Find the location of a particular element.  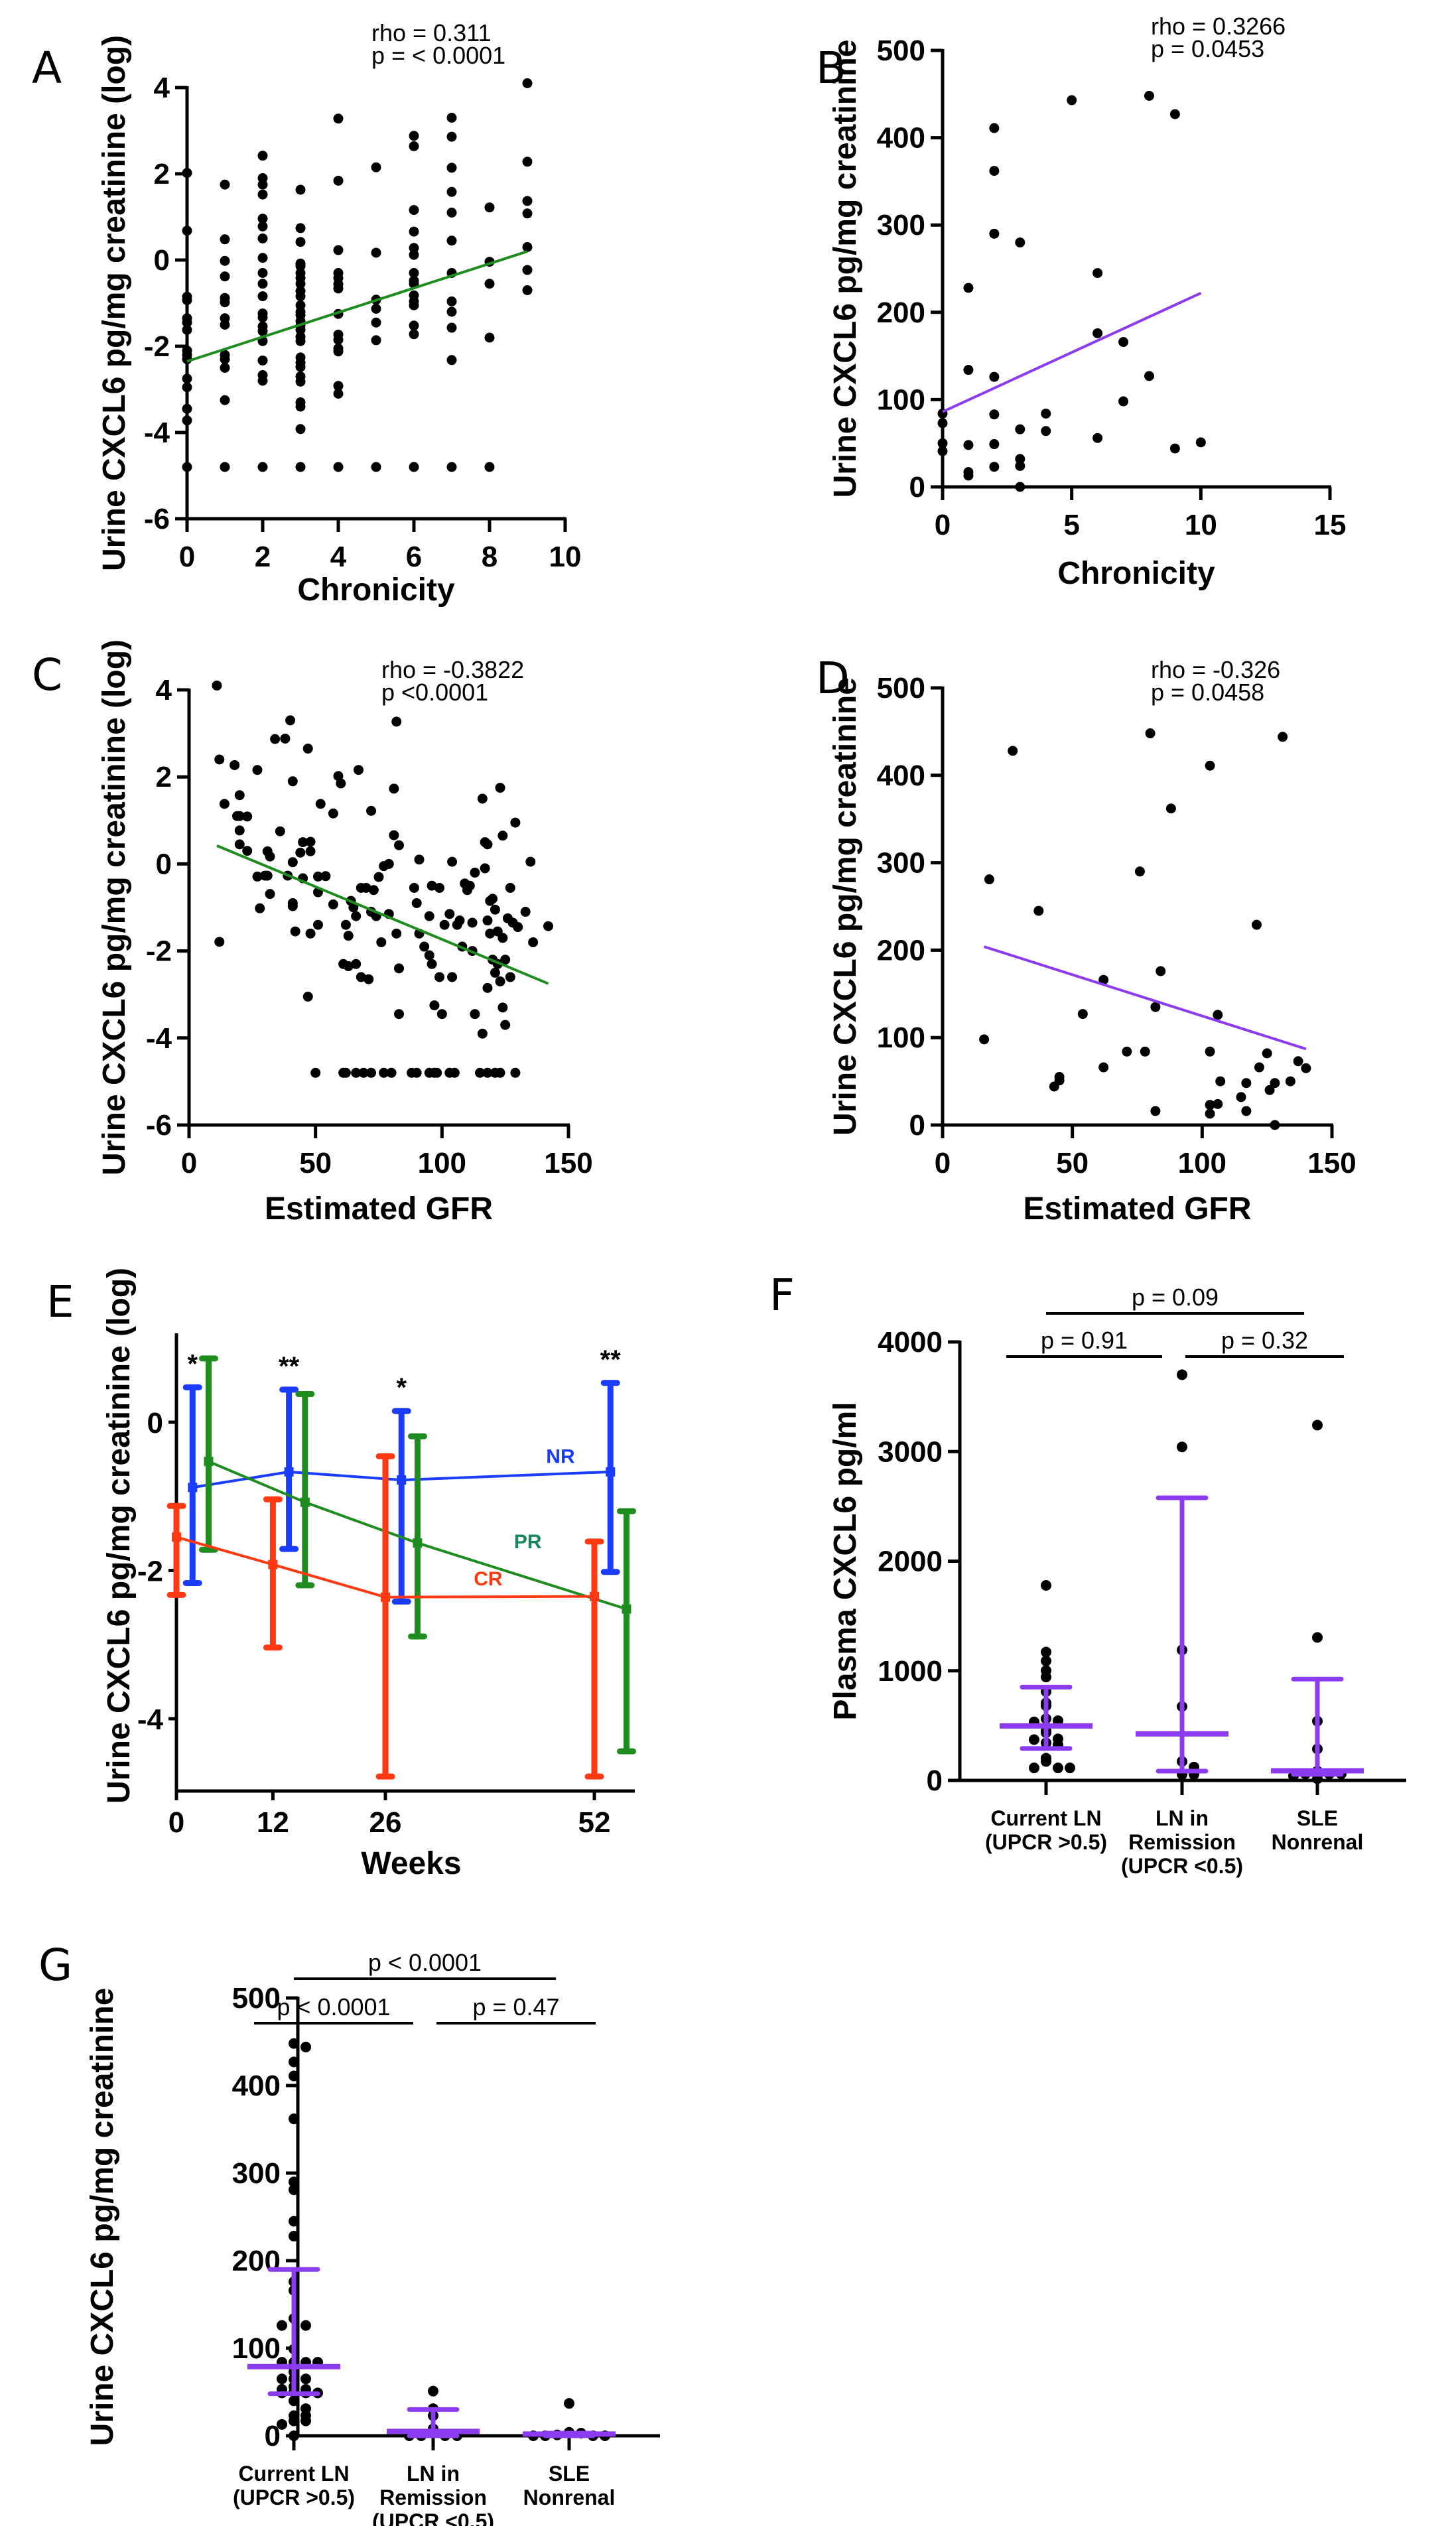

x-axis-title: Estimated GFR is located at coordinates (1137, 1209).